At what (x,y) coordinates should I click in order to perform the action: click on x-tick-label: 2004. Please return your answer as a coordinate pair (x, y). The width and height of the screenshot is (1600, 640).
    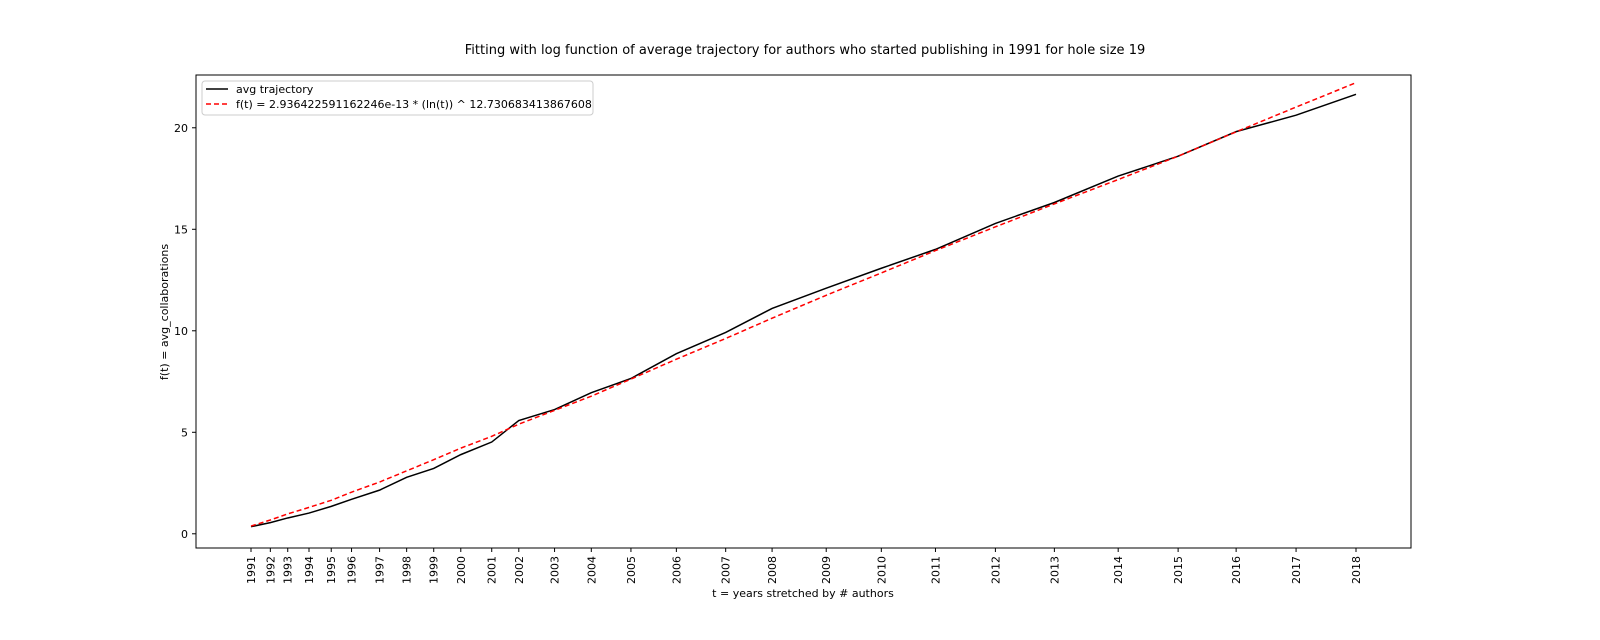
    Looking at the image, I should click on (591, 570).